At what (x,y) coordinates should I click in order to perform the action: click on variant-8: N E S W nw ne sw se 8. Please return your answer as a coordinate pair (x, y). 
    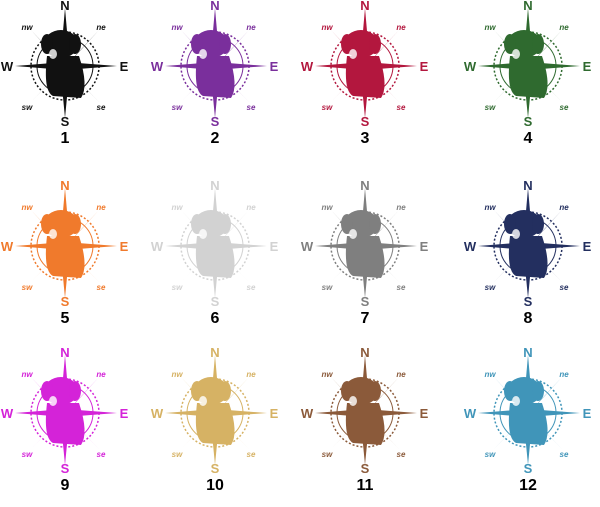
    Looking at the image, I should click on (528, 260).